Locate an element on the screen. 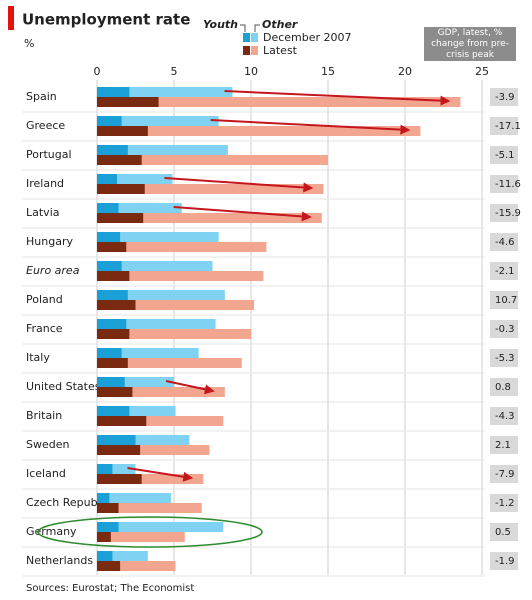  legend-label: December 2007 is located at coordinates (307, 37).